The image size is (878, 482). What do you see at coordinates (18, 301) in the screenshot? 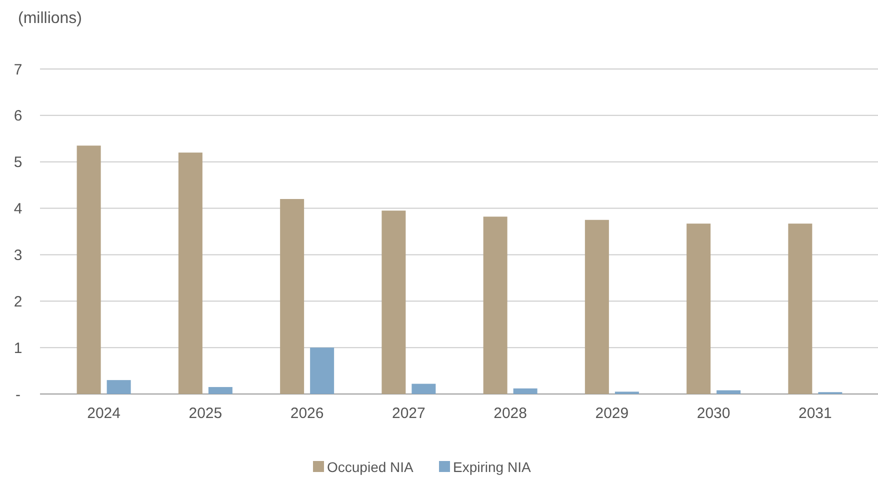
I see `y-tick-label: 2` at bounding box center [18, 301].